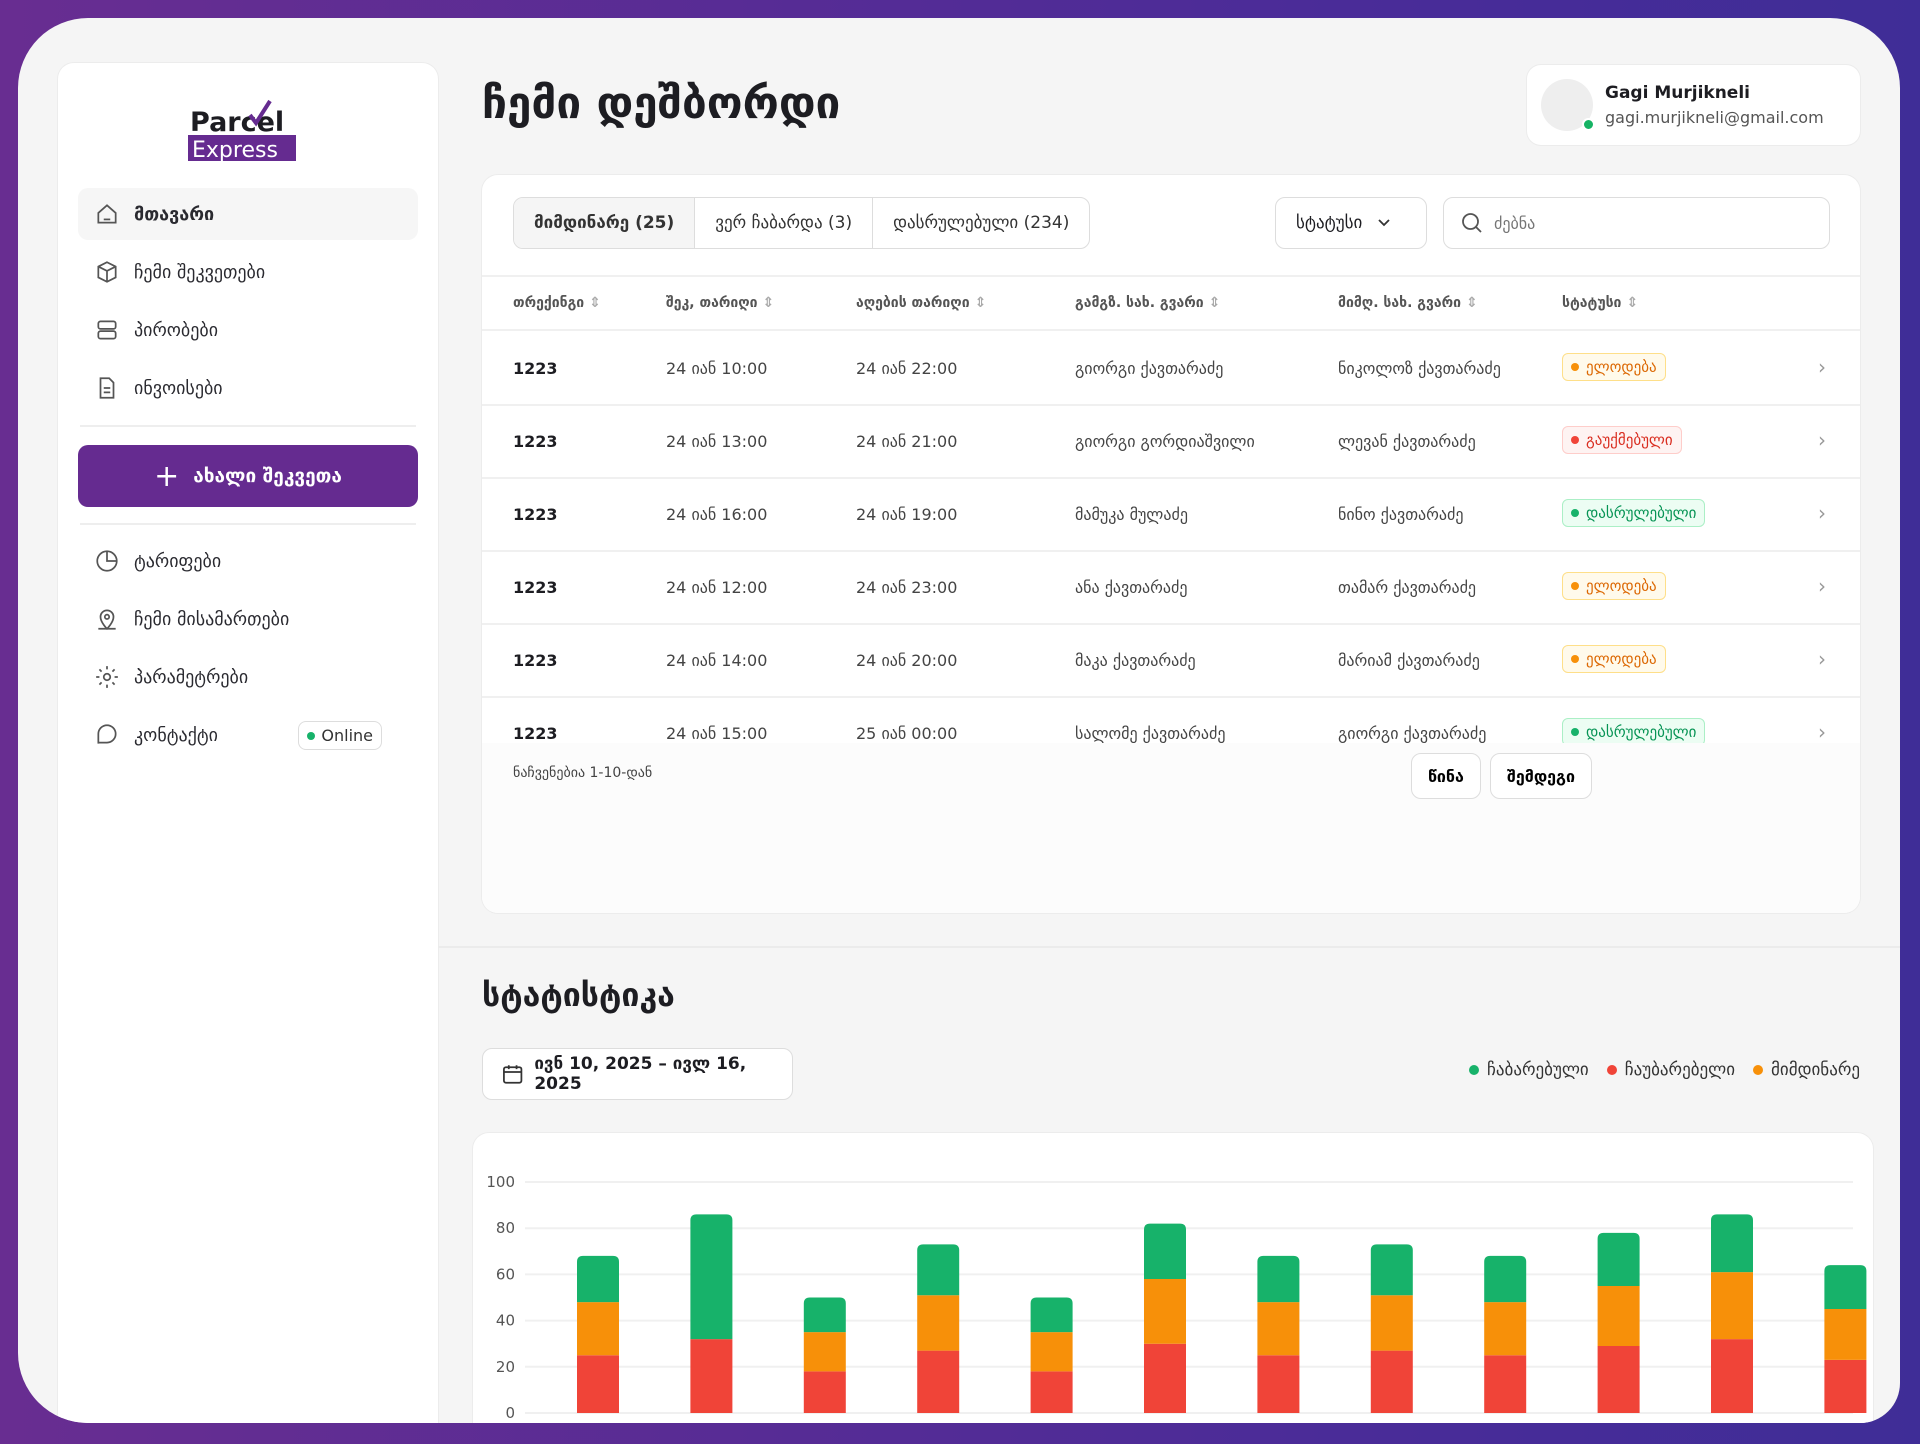 This screenshot has height=1444, width=1920. What do you see at coordinates (248, 677) in the screenshot?
I see `sidebar-item-gear: პარამეტრები` at bounding box center [248, 677].